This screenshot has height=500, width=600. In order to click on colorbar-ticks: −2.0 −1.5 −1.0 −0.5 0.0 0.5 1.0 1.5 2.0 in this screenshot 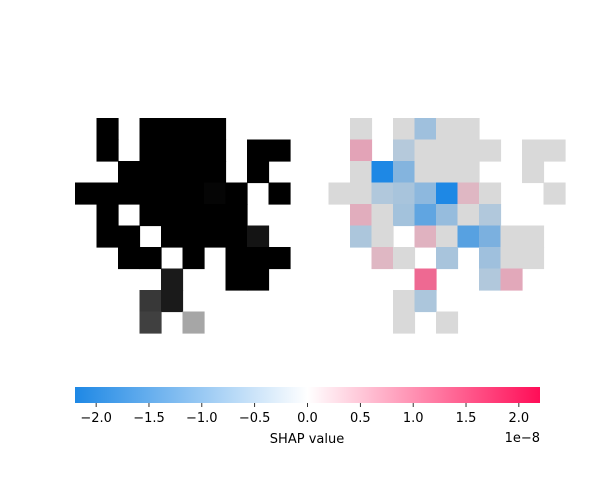, I will do `click(304, 414)`.